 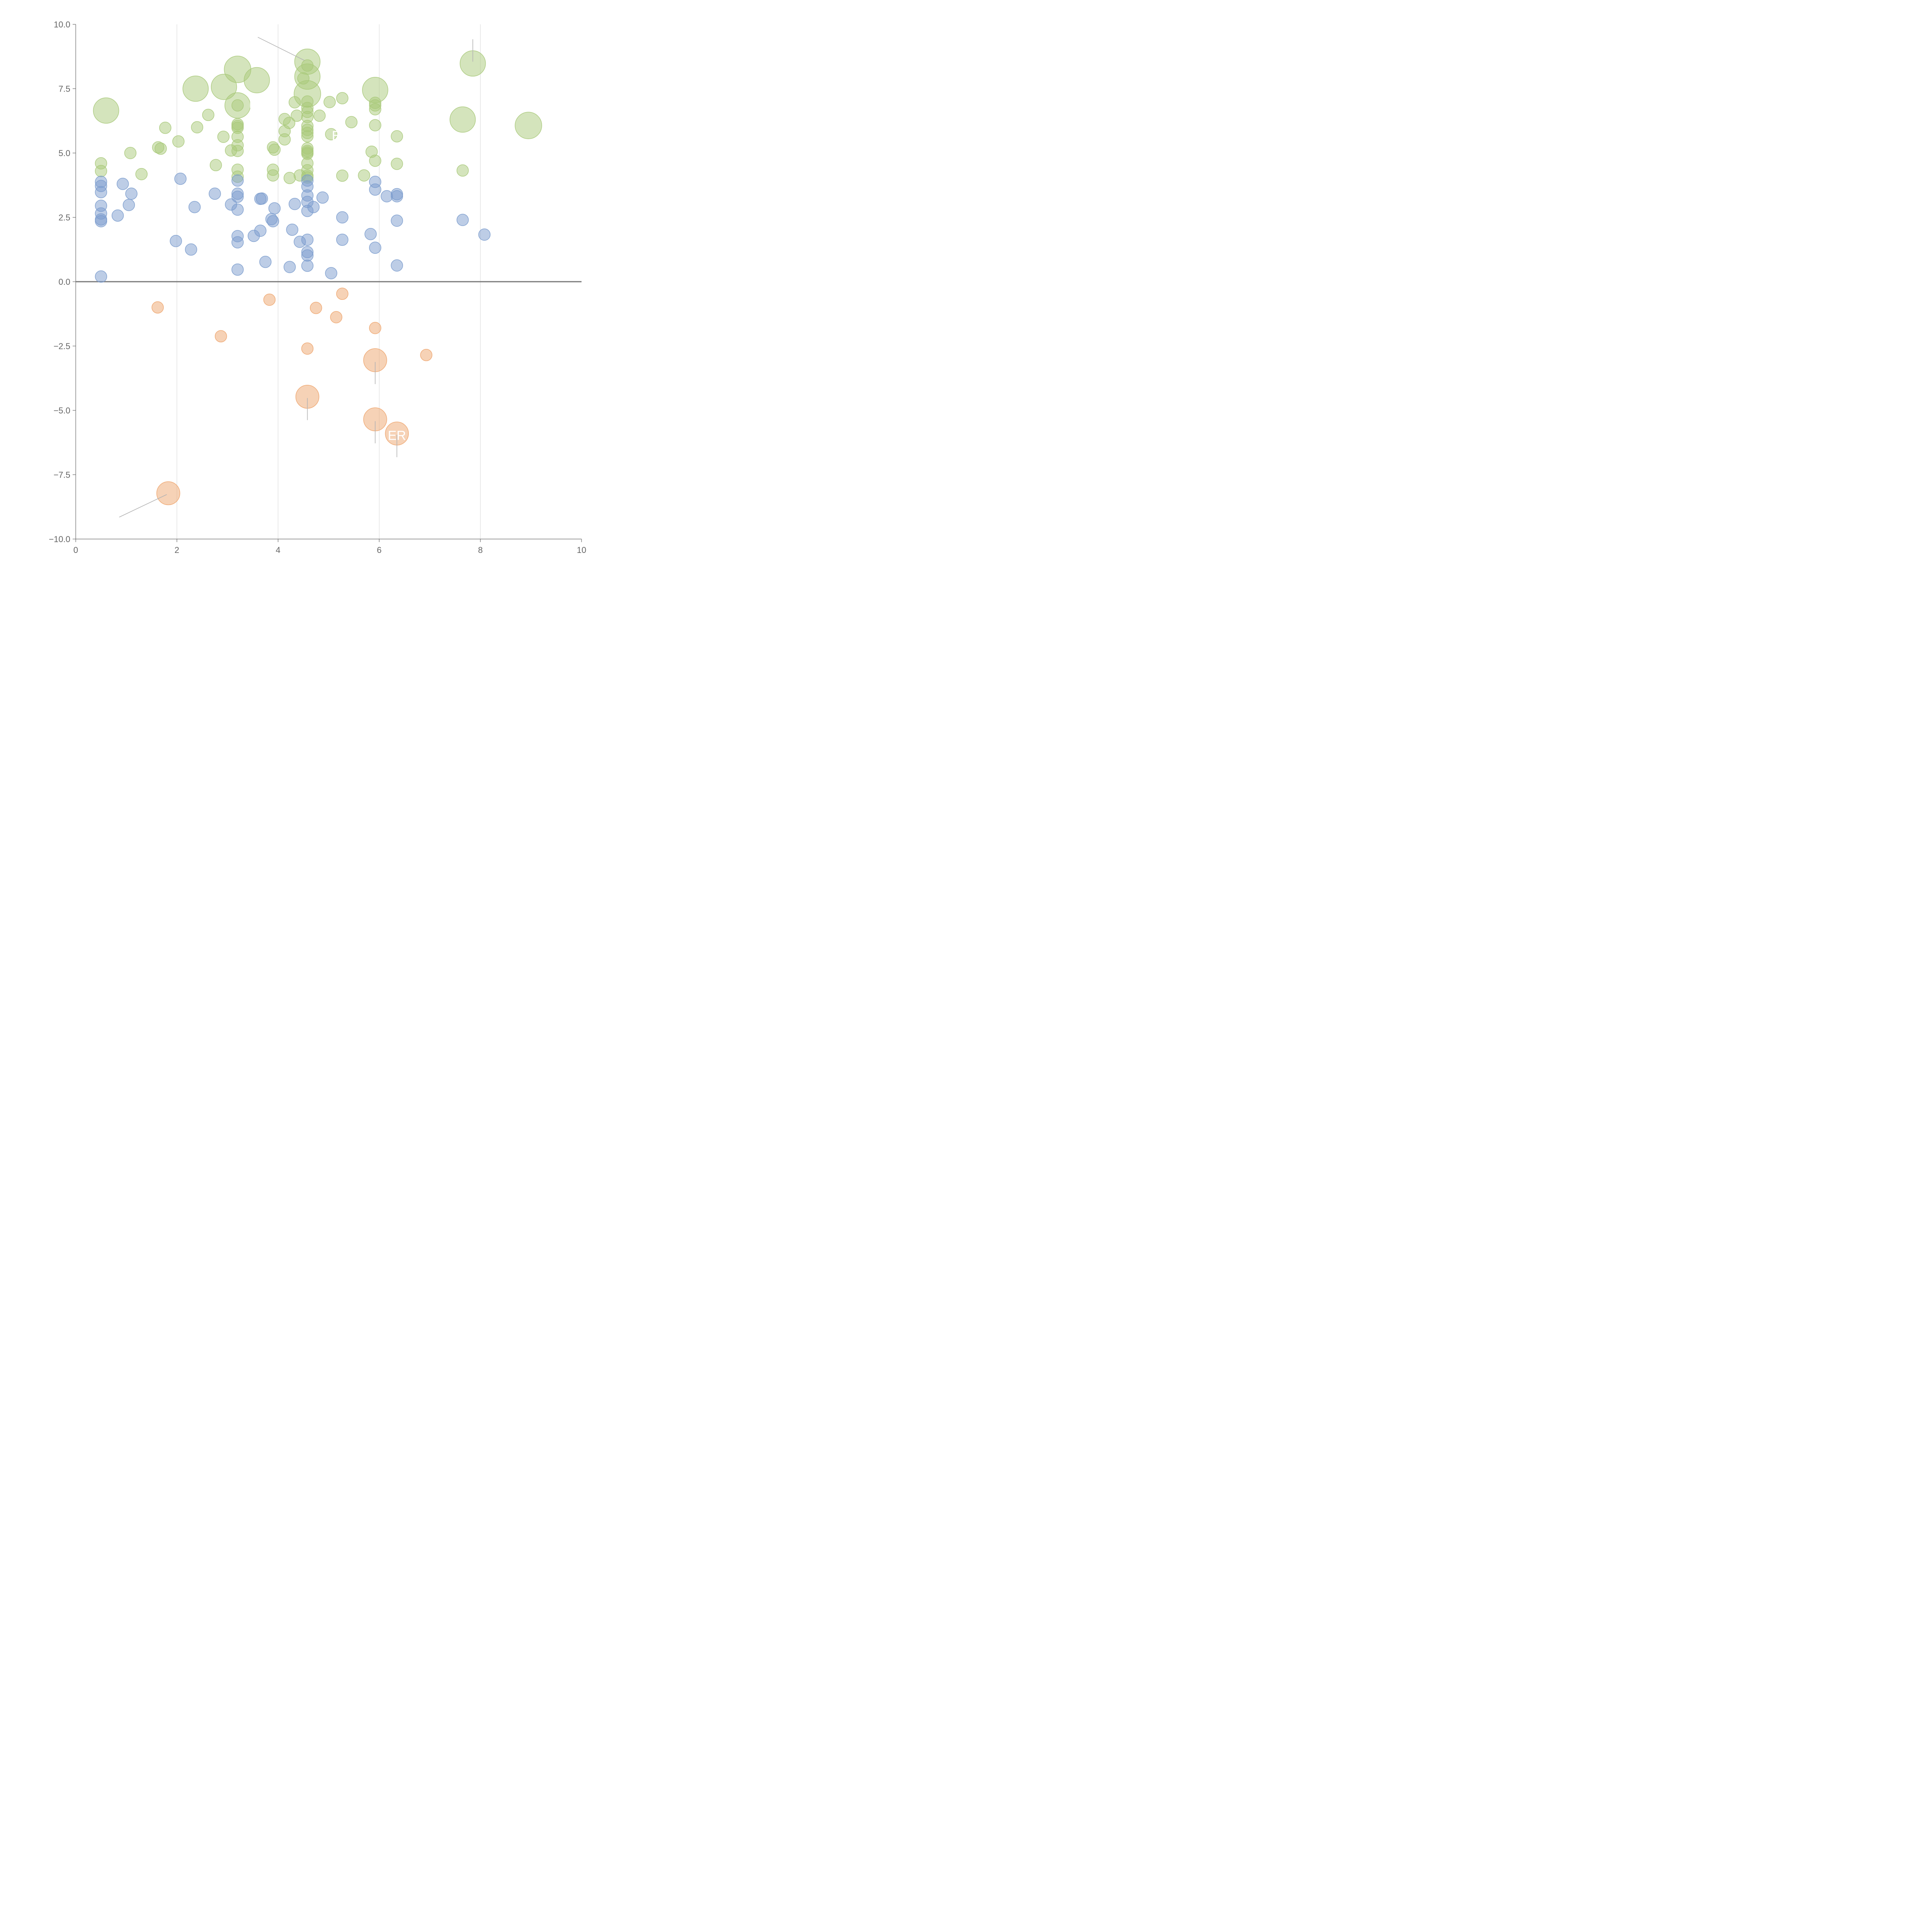 What do you see at coordinates (481, 550) in the screenshot?
I see `x-tick-label: 8` at bounding box center [481, 550].